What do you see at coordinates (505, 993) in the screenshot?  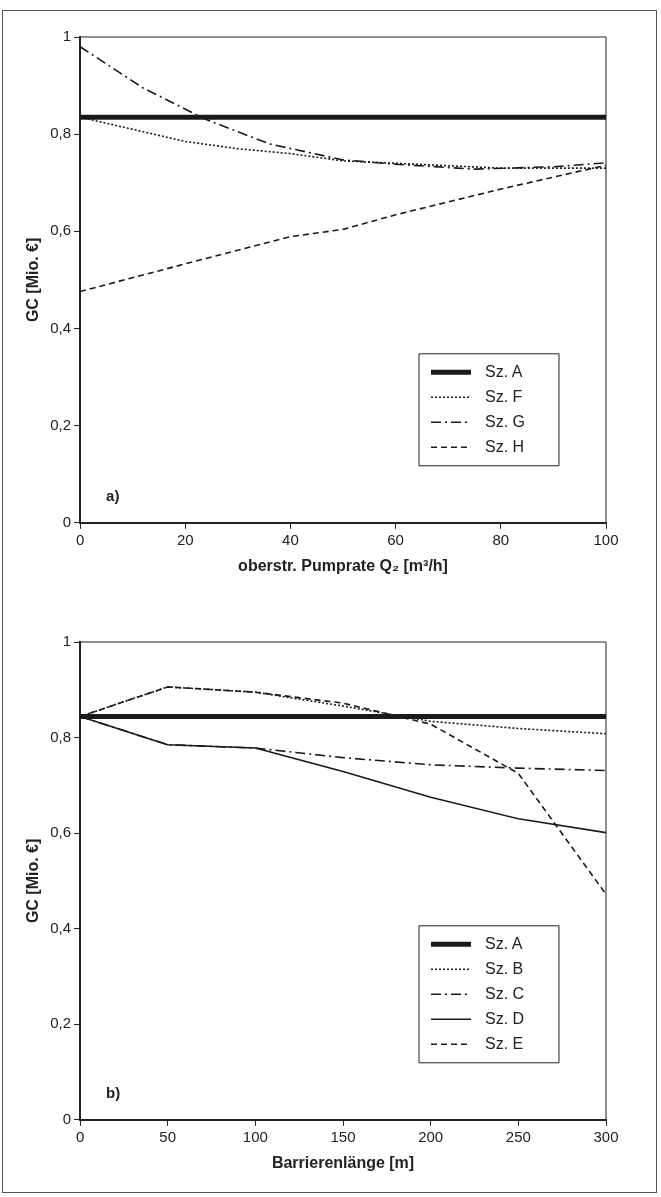 I see `legend-label: Sz. C` at bounding box center [505, 993].